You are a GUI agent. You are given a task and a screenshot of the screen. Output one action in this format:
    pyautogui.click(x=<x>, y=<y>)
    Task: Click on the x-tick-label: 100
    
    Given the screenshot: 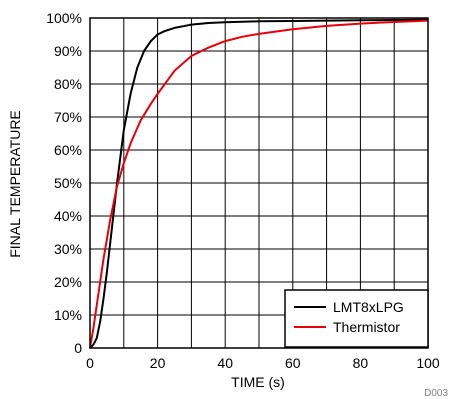 What is the action you would take?
    pyautogui.click(x=428, y=363)
    